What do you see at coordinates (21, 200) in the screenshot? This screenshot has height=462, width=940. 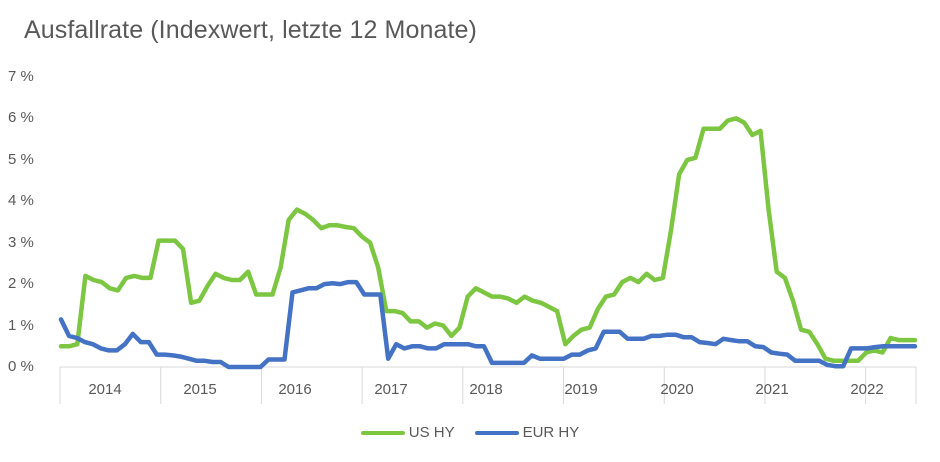 I see `y-tick-label: 4 %` at bounding box center [21, 200].